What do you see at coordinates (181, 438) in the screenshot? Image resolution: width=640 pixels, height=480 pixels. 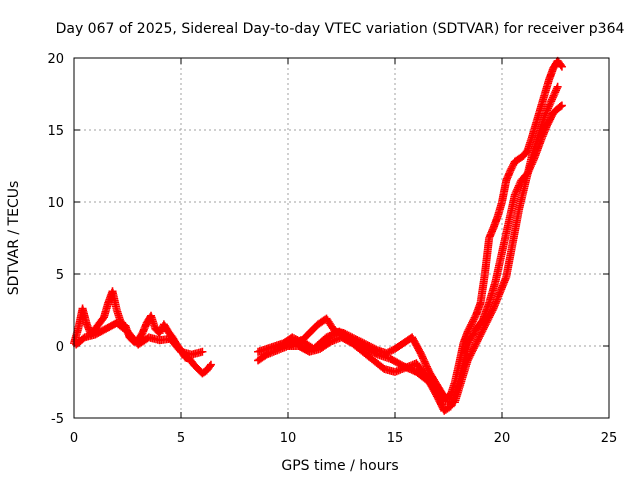 I see `x-tick-label: 5` at bounding box center [181, 438].